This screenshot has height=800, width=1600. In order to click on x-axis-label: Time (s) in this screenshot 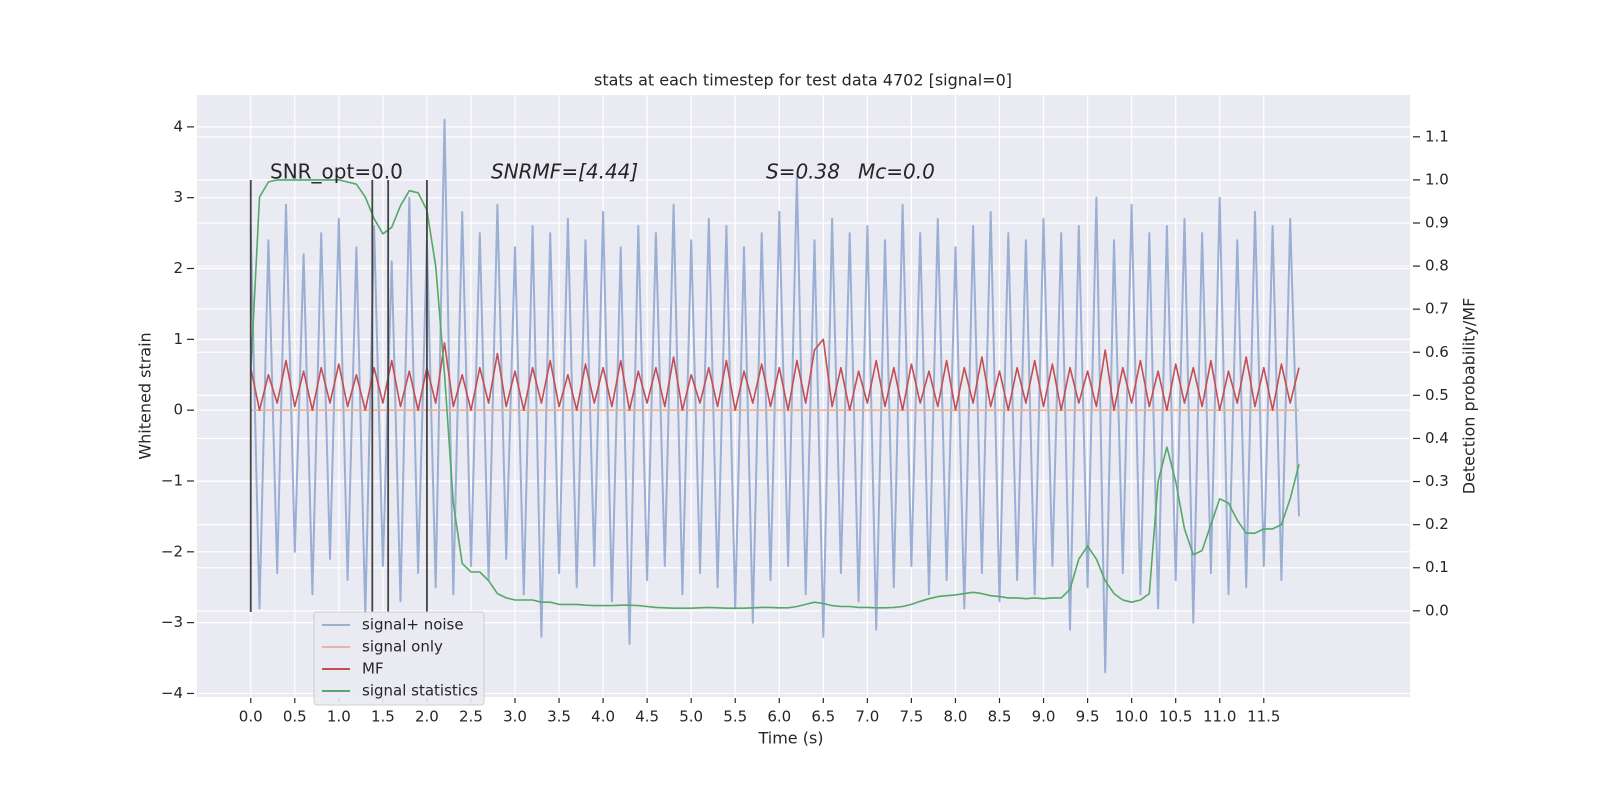, I will do `click(790, 738)`.